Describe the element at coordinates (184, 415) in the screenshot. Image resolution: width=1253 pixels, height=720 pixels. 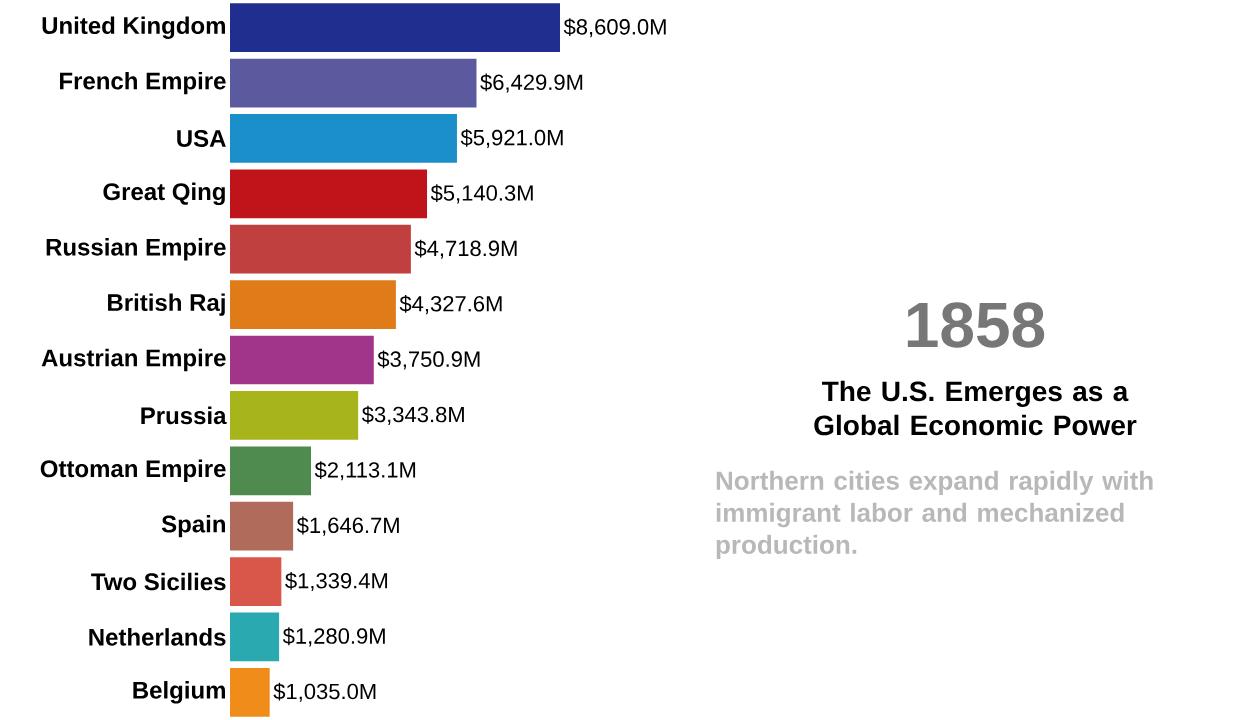
I see `y-tick-label: Prussia` at that location.